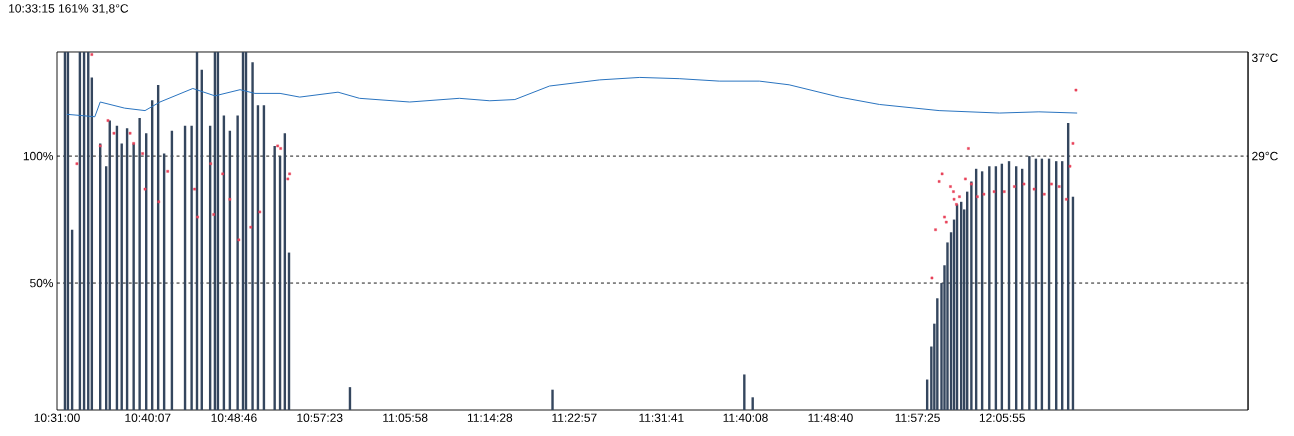 The image size is (1294, 436). Describe the element at coordinates (148, 417) in the screenshot. I see `x-tick-label: 10:40:07` at that location.